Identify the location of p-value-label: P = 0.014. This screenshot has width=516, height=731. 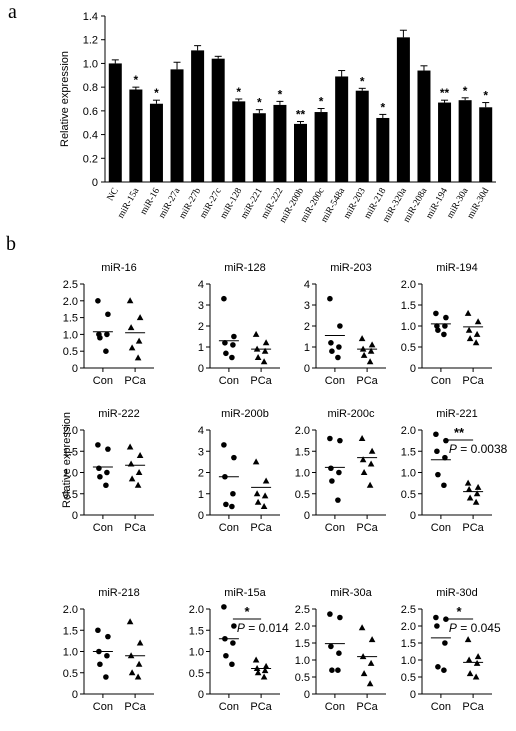
(263, 628).